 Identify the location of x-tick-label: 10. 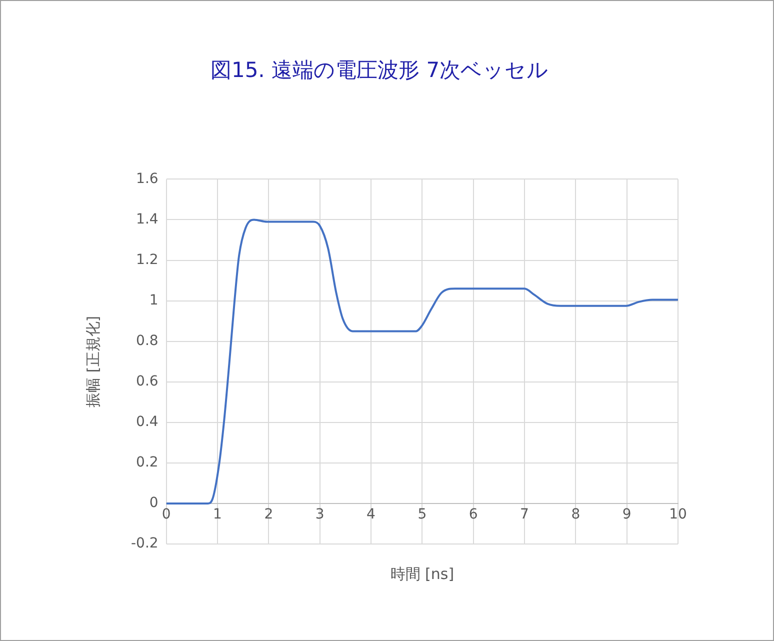
(678, 514).